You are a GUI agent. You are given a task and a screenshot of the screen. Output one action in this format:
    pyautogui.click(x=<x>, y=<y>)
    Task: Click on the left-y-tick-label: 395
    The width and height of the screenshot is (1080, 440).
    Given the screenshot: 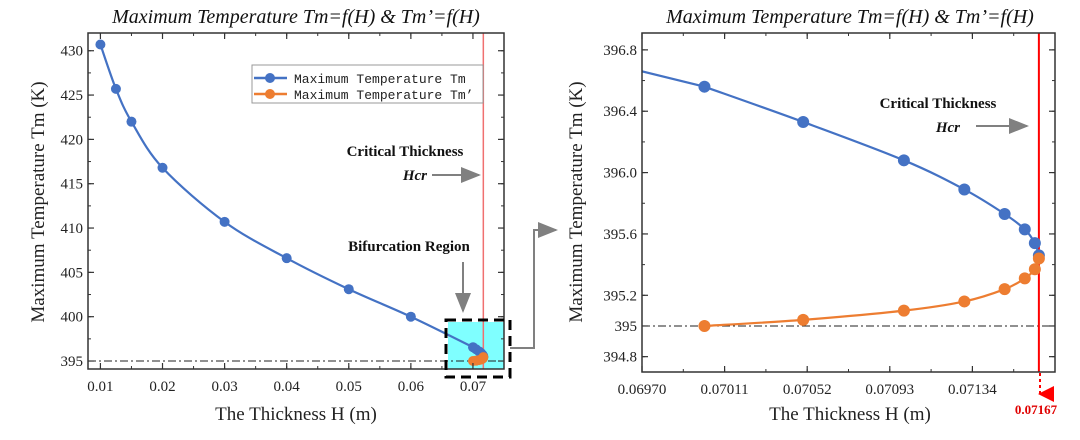 What is the action you would take?
    pyautogui.click(x=72, y=362)
    